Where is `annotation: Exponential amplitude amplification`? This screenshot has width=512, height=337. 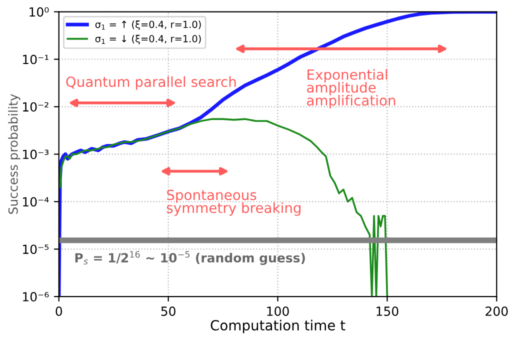
annotation: Exponential amplitude amplification is located at coordinates (351, 88).